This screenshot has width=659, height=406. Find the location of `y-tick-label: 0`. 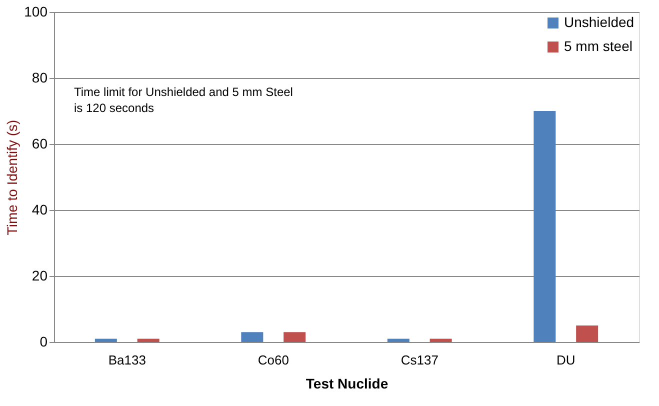

y-tick-label: 0 is located at coordinates (44, 342).